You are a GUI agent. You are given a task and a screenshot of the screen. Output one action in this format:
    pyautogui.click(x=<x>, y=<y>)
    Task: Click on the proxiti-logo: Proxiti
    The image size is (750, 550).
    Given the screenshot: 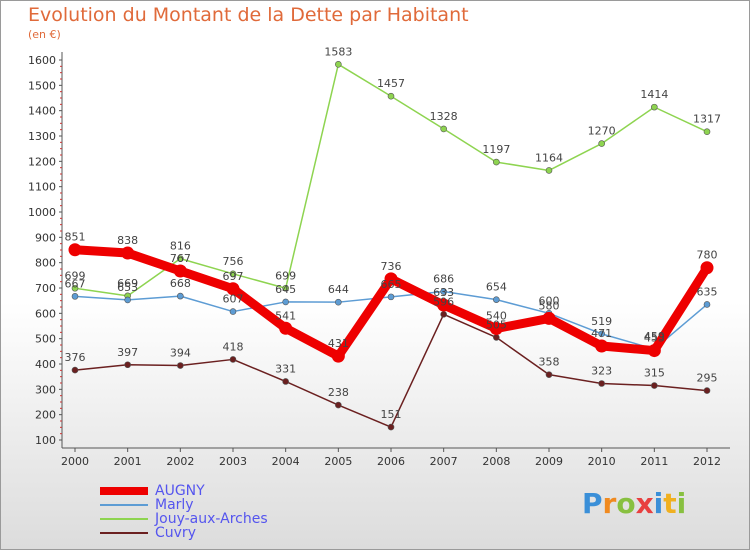 What is the action you would take?
    pyautogui.click(x=634, y=503)
    